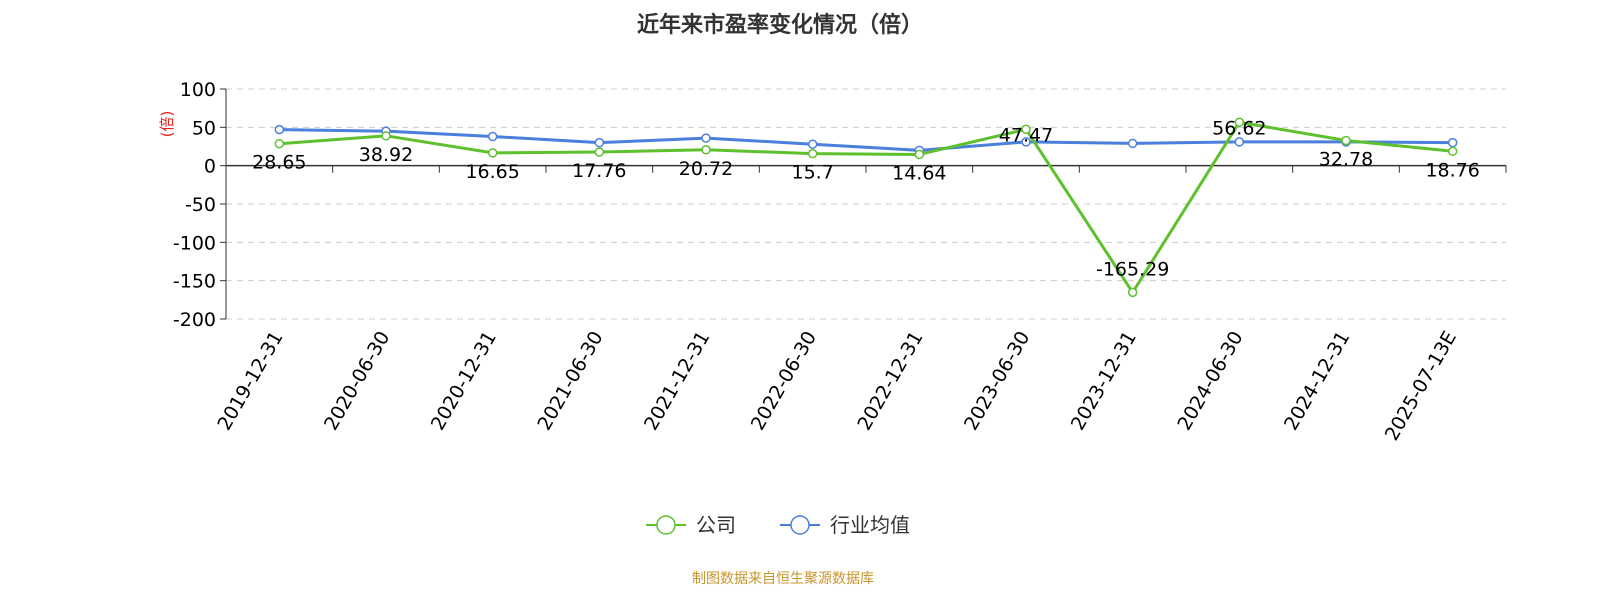 Image resolution: width=1600 pixels, height=600 pixels. What do you see at coordinates (599, 171) in the screenshot?
I see `data-label: 17.76` at bounding box center [599, 171].